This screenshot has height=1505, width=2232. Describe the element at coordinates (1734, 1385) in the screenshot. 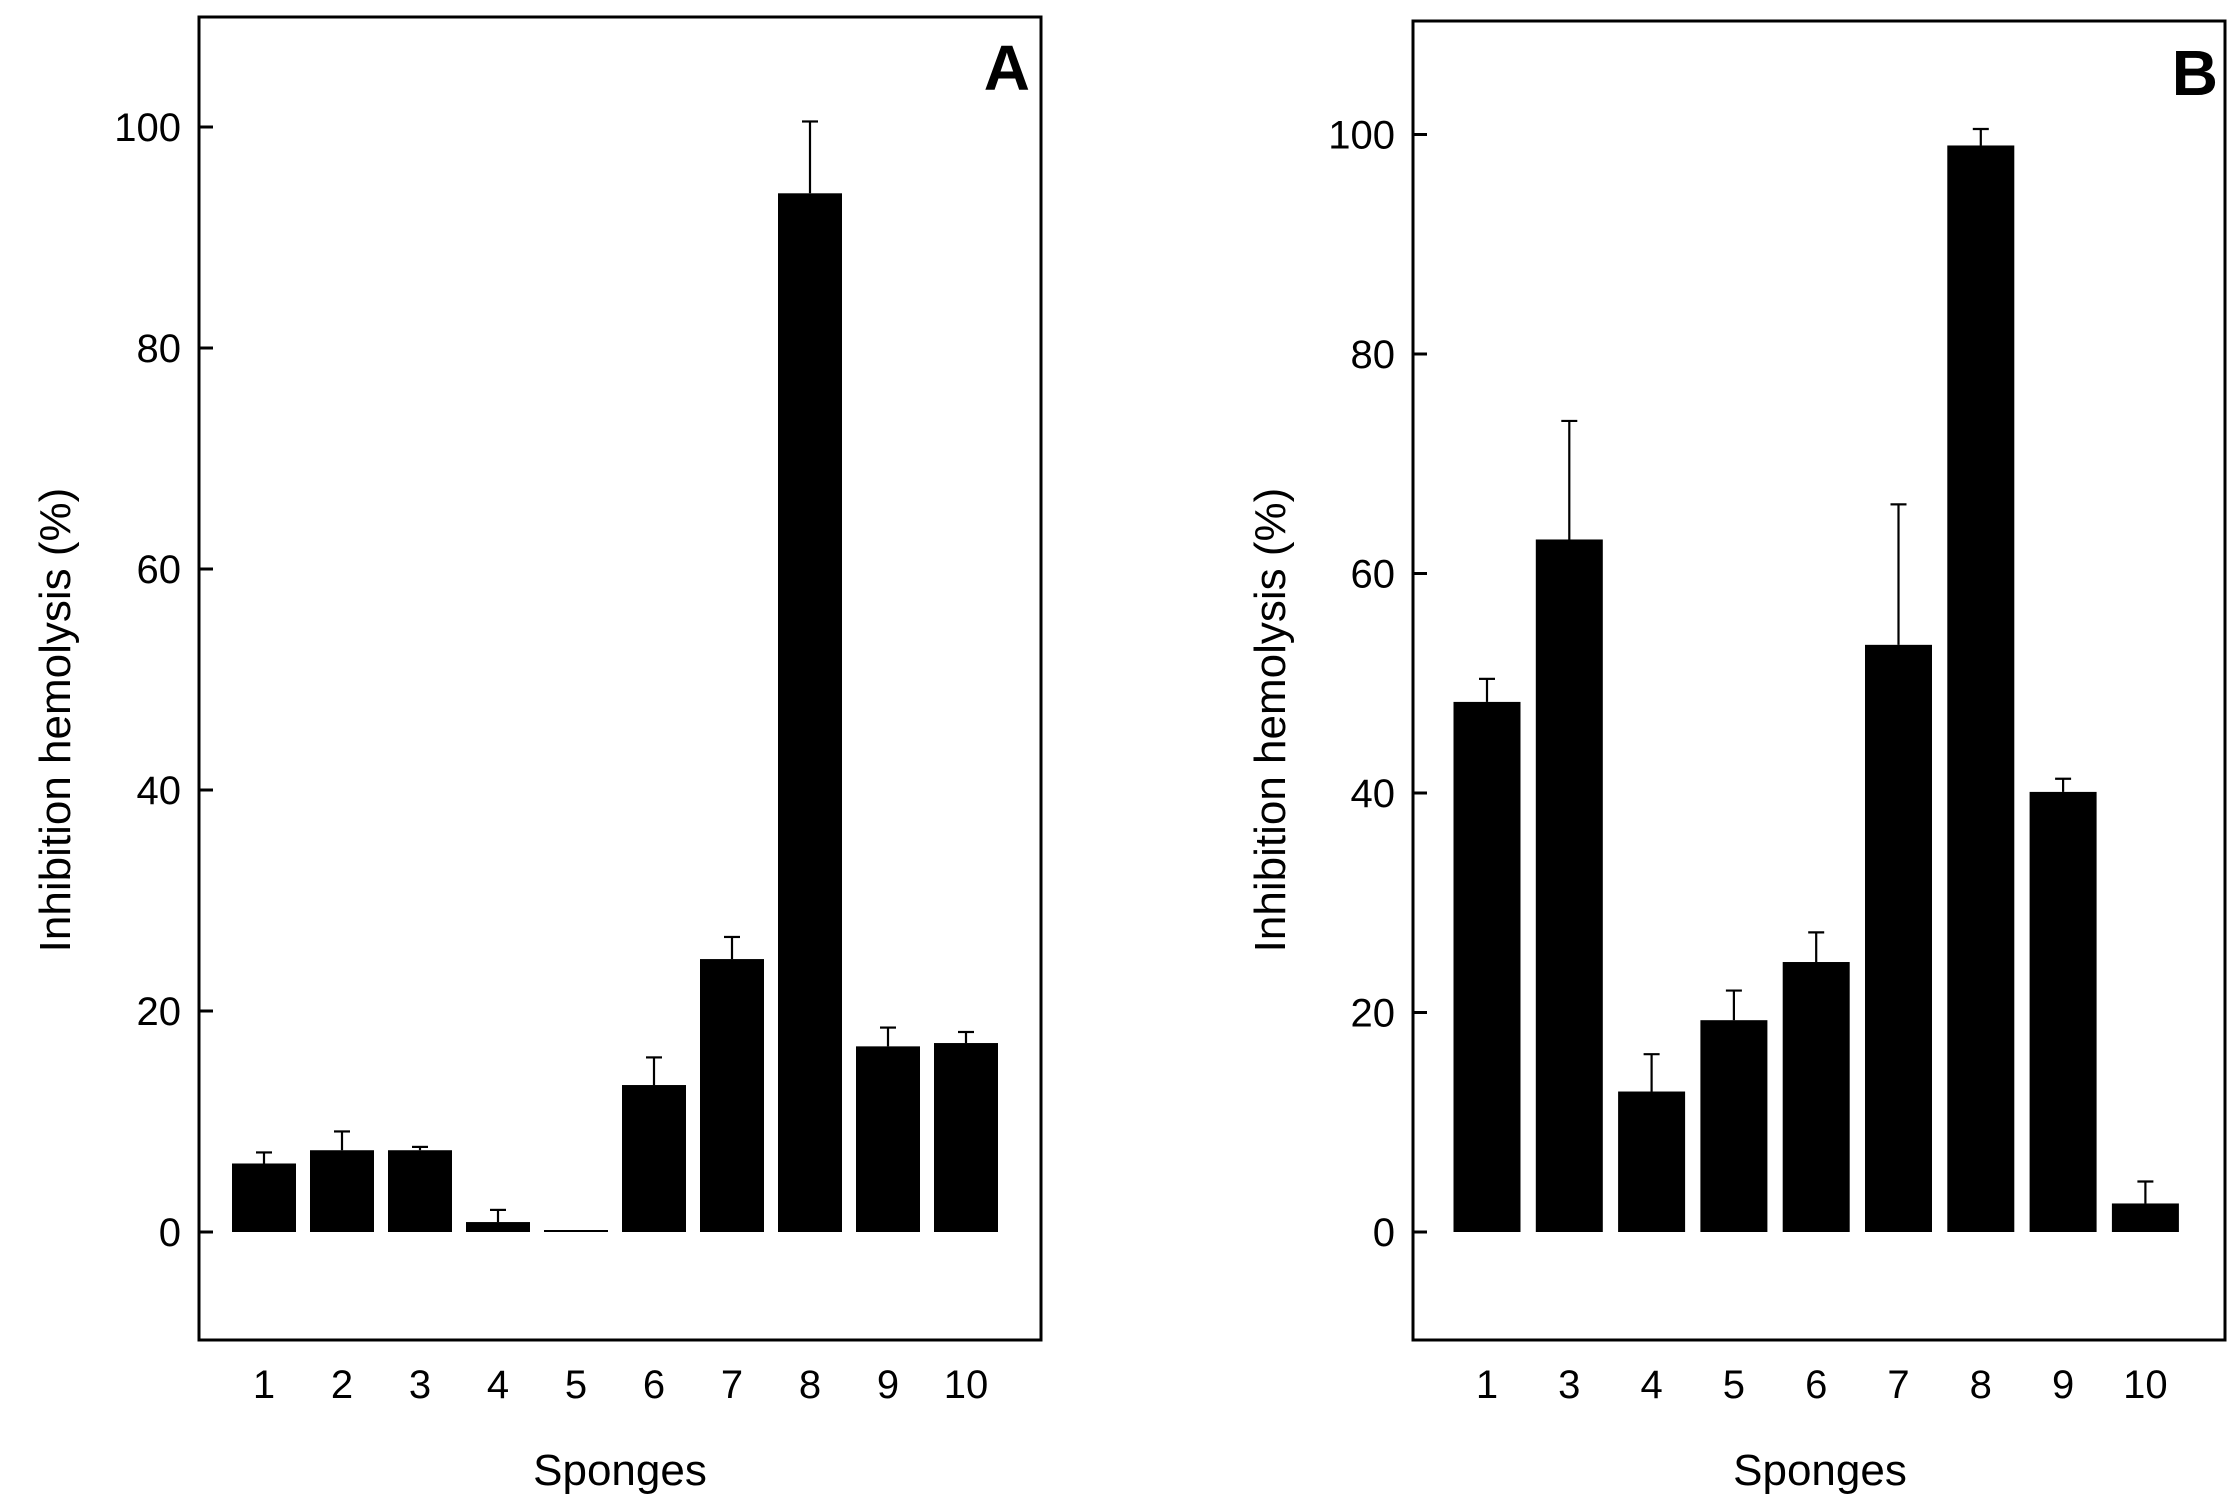

I see `x-tick-label-b-5: 5` at that location.